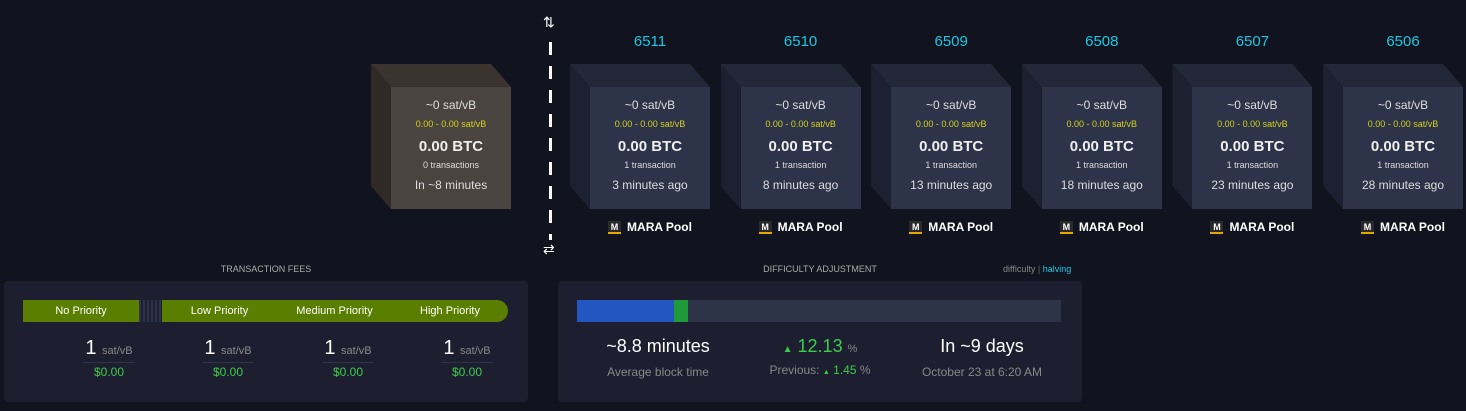 The width and height of the screenshot is (1466, 411). Describe the element at coordinates (819, 311) in the screenshot. I see `difficulty-progress-bar` at that location.